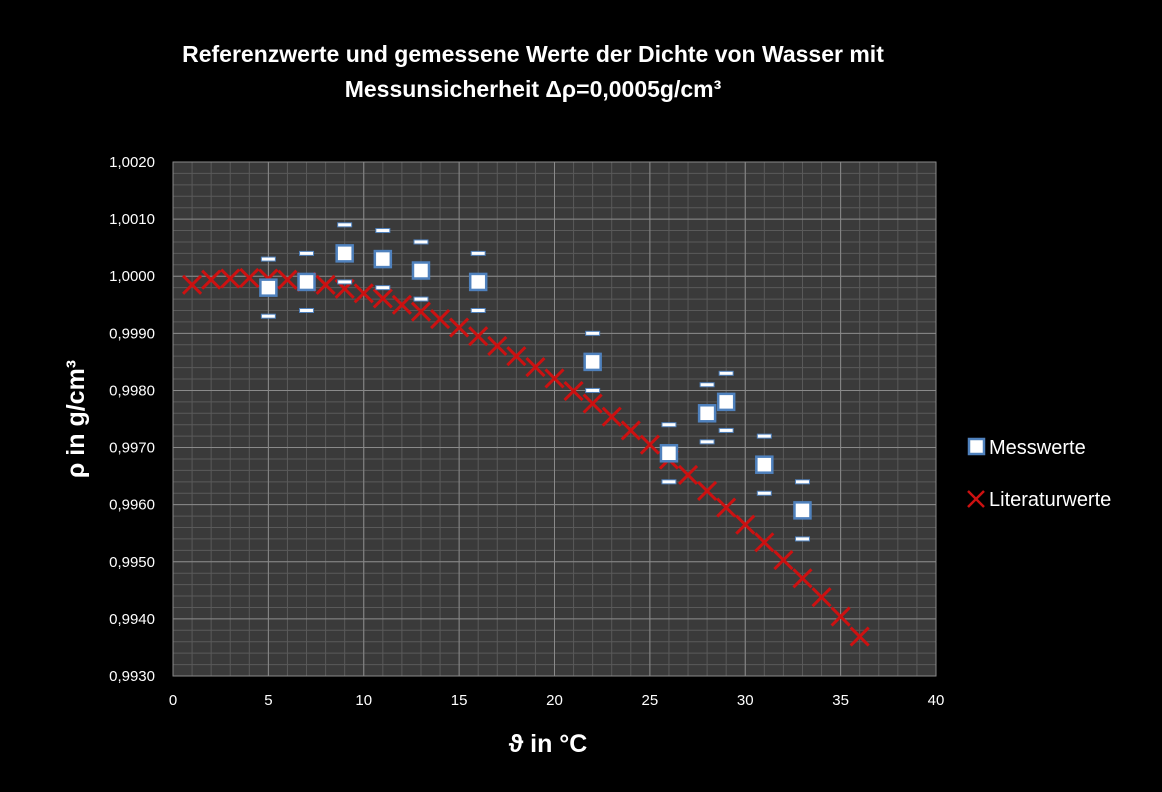 The image size is (1162, 792). I want to click on legend: Messwerte Literaturwerte, so click(1039, 474).